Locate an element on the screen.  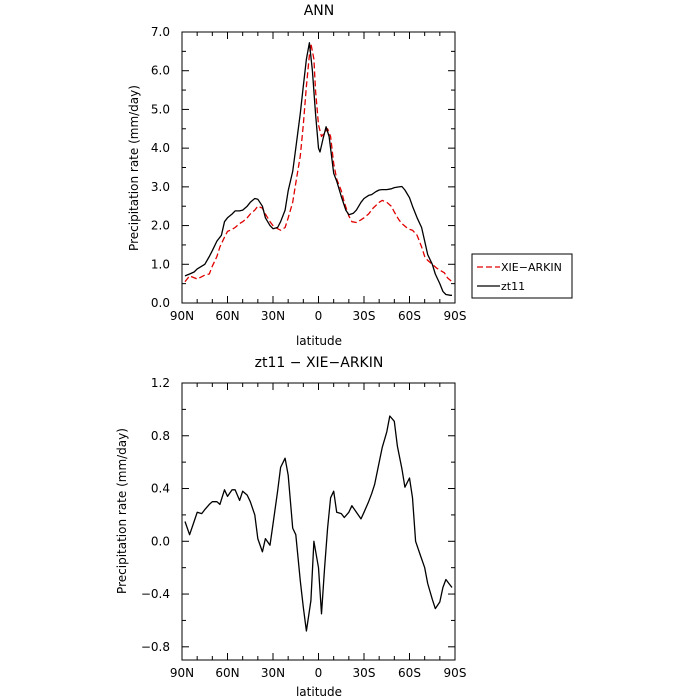
legend: XIE−ARKIN zt11 is located at coordinates (522, 276).